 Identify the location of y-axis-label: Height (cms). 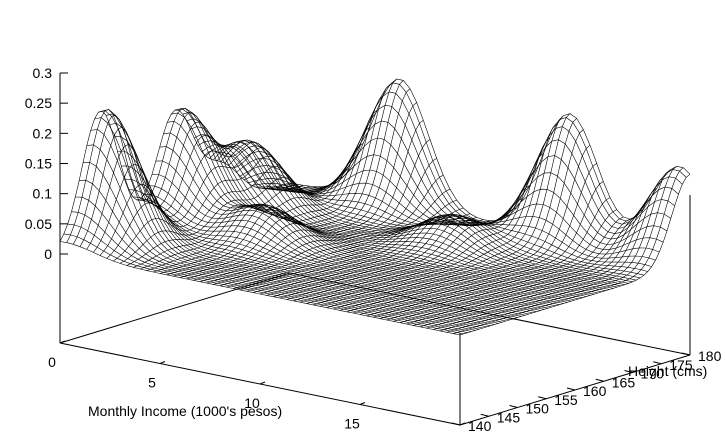
(667, 371).